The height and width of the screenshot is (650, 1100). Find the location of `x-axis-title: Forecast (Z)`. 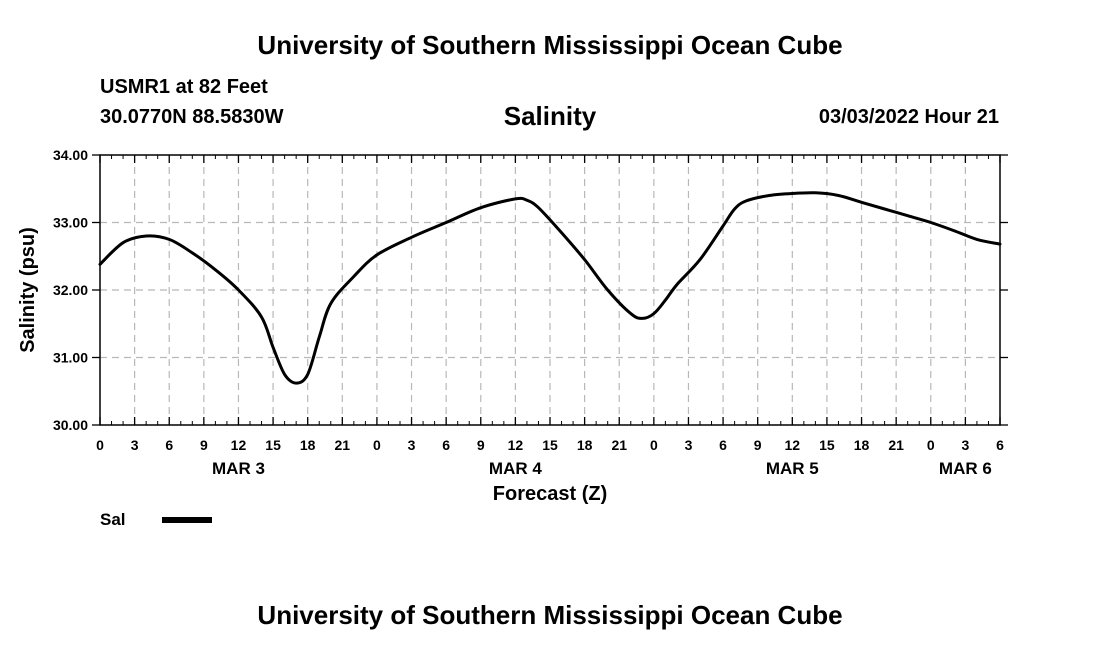

x-axis-title: Forecast (Z) is located at coordinates (550, 494).